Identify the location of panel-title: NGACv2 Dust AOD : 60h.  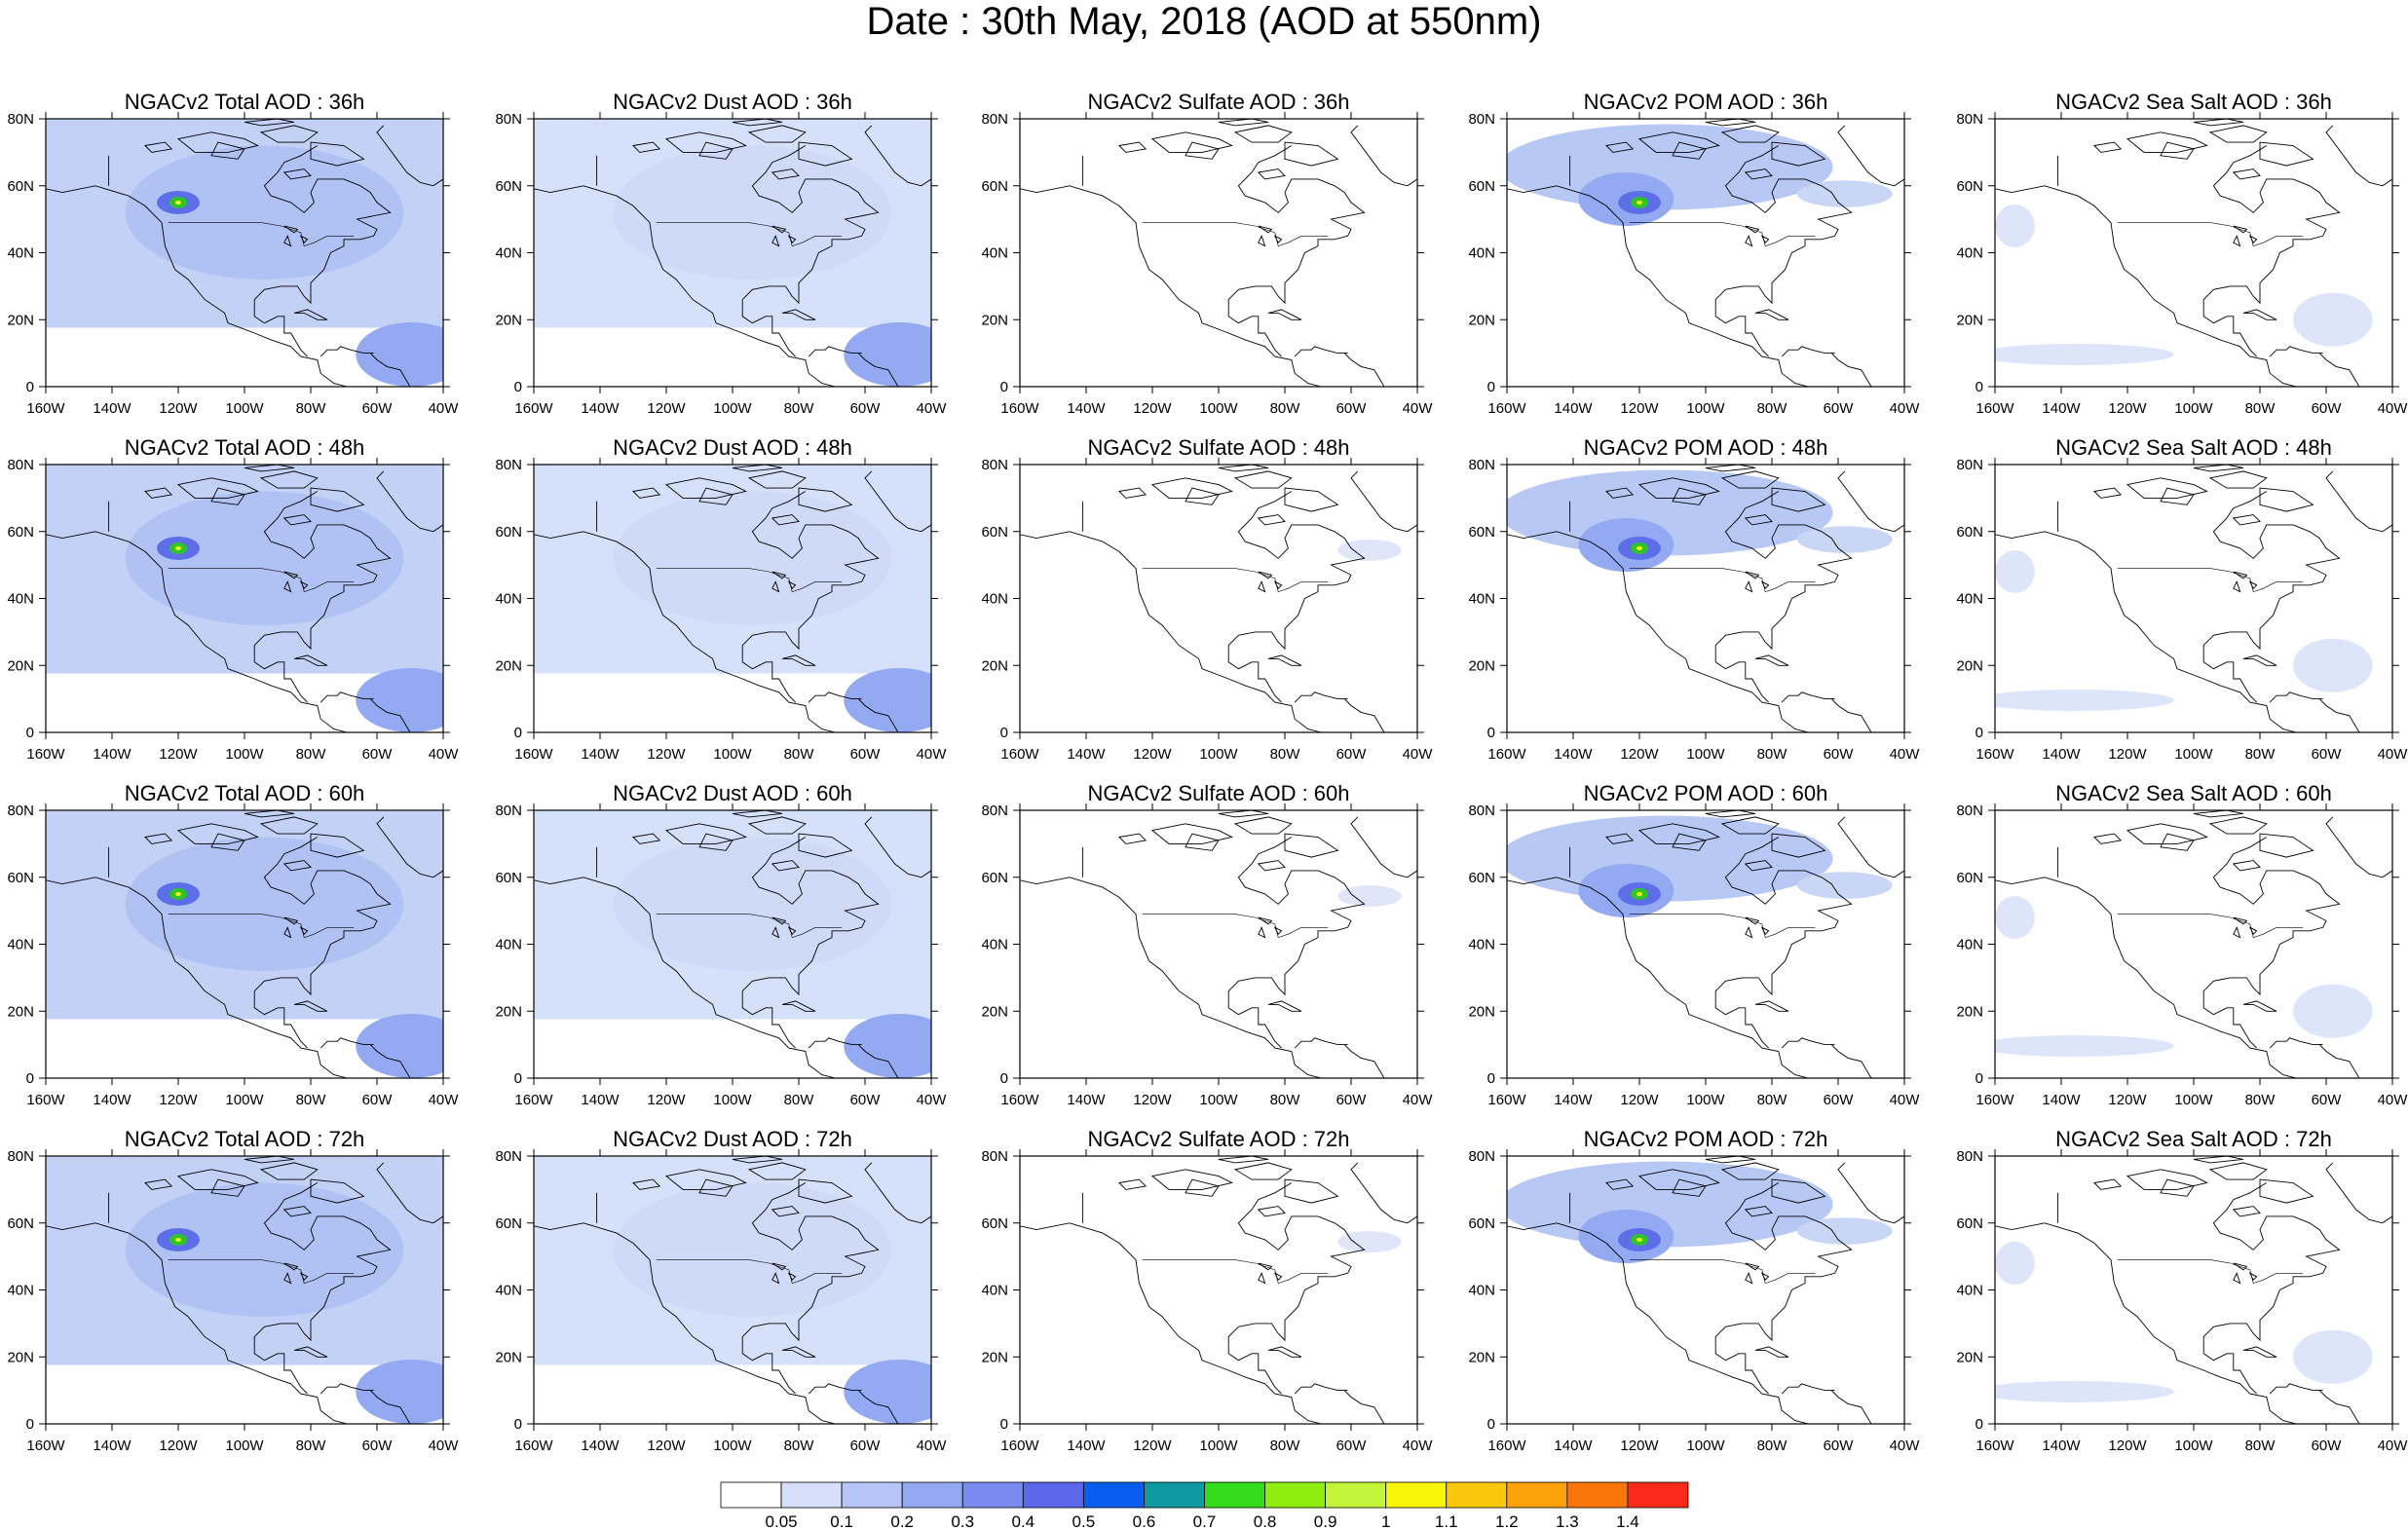
(732, 793).